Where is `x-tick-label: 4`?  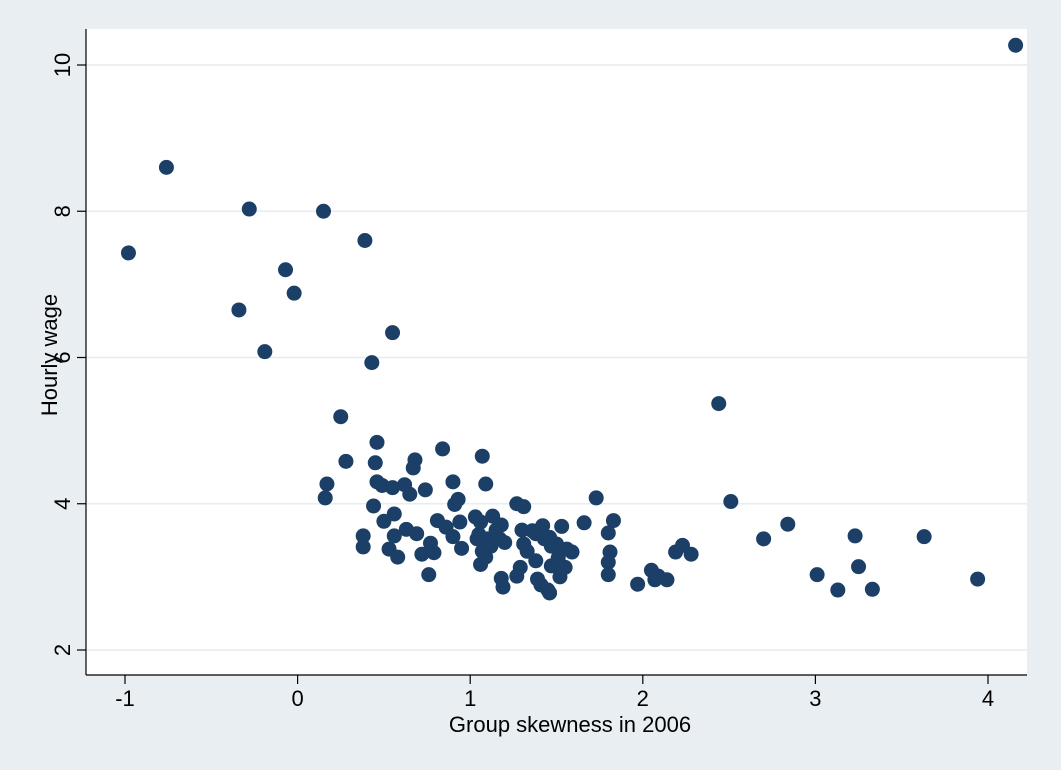 x-tick-label: 4 is located at coordinates (988, 698).